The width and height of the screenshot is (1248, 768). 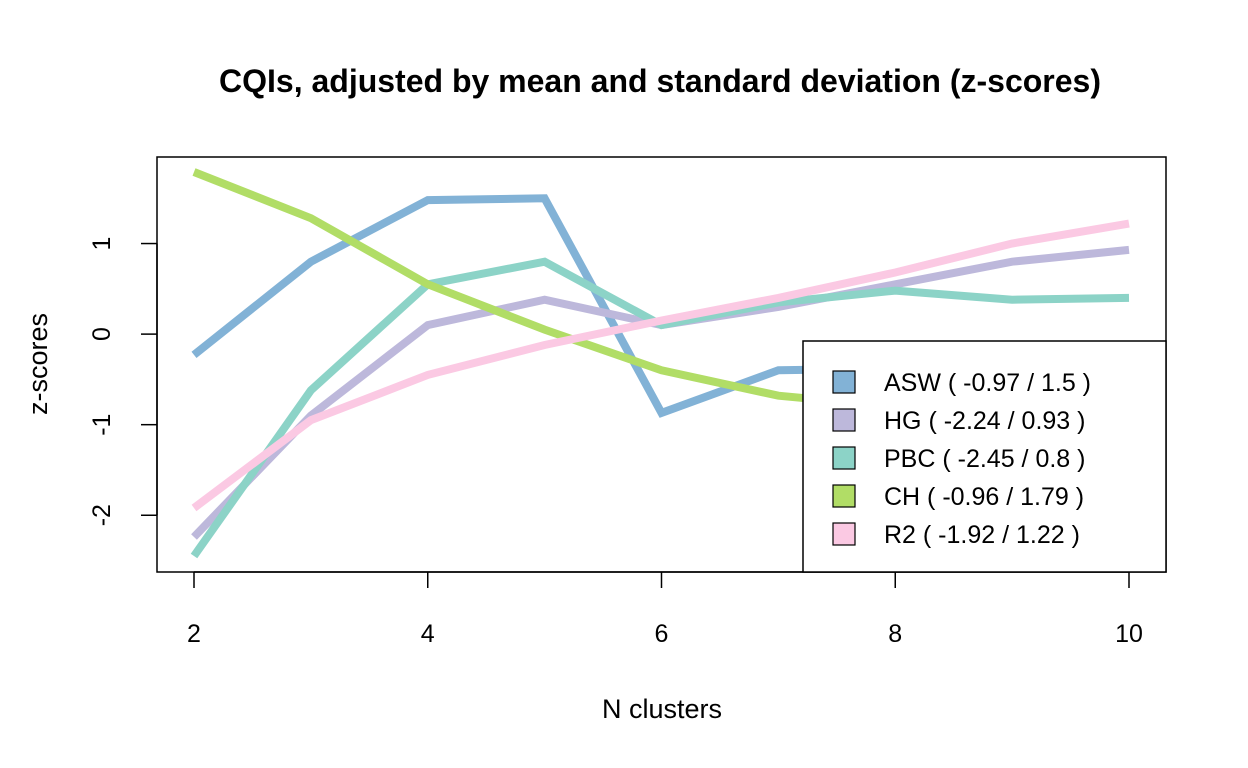 What do you see at coordinates (984, 421) in the screenshot?
I see `legend-label-1: HG ( -2.24 / 0.93 )` at bounding box center [984, 421].